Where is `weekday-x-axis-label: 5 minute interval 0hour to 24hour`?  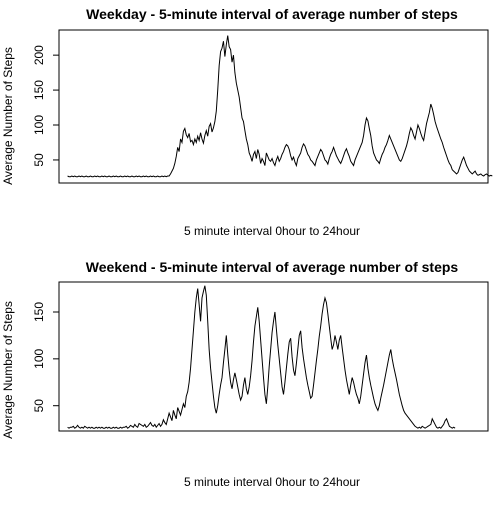
weekday-x-axis-label: 5 minute interval 0hour to 24hour is located at coordinates (272, 231).